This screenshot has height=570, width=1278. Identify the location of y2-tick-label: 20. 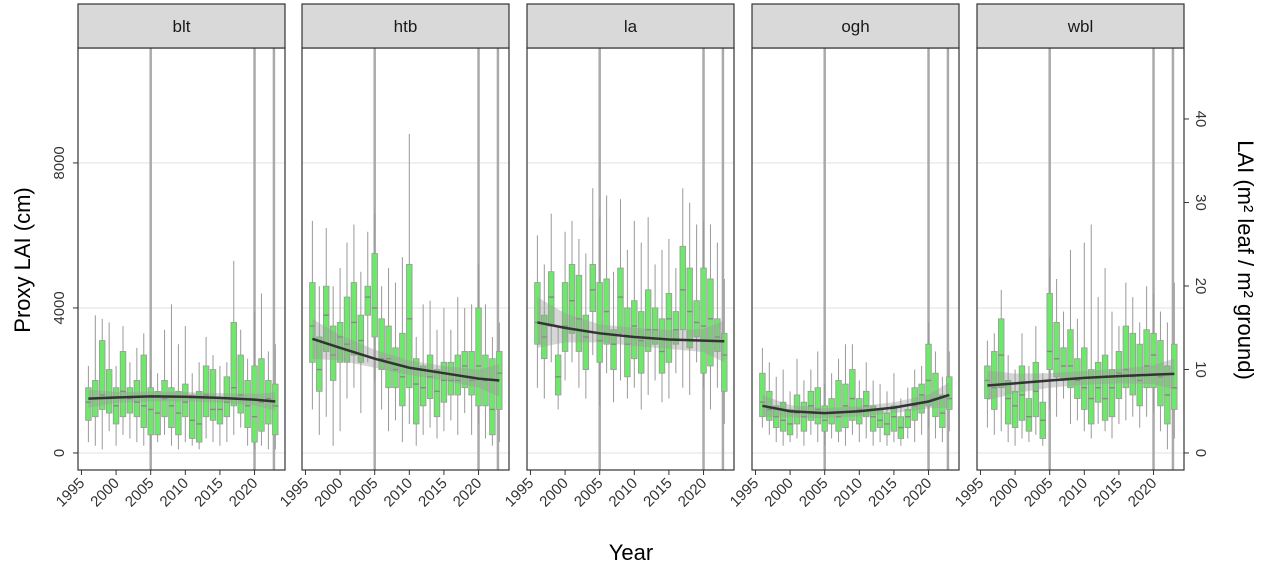
(1200, 286).